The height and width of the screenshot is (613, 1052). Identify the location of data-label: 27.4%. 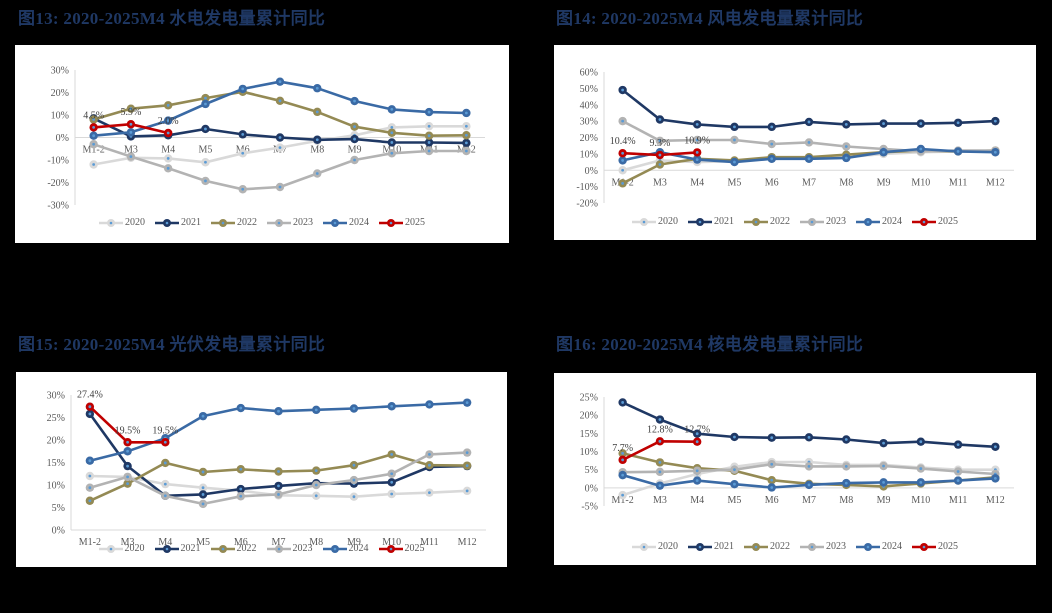
(90, 395).